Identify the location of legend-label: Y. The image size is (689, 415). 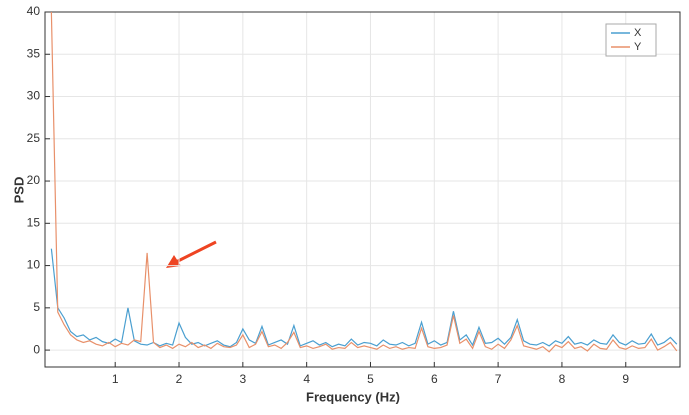
(638, 47).